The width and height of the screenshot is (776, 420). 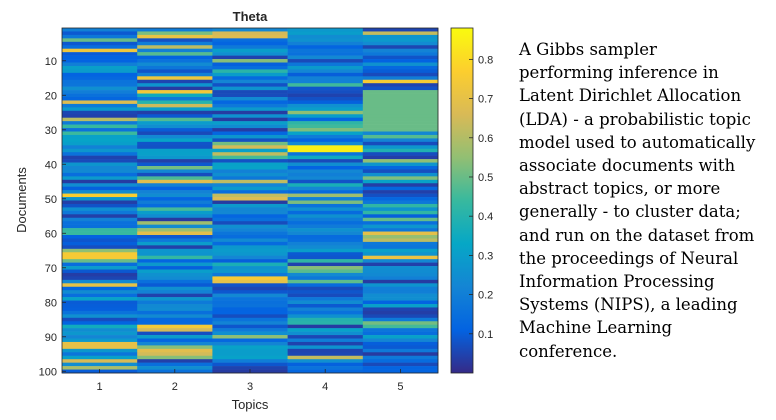 What do you see at coordinates (51, 200) in the screenshot?
I see `y-tick-label: 50` at bounding box center [51, 200].